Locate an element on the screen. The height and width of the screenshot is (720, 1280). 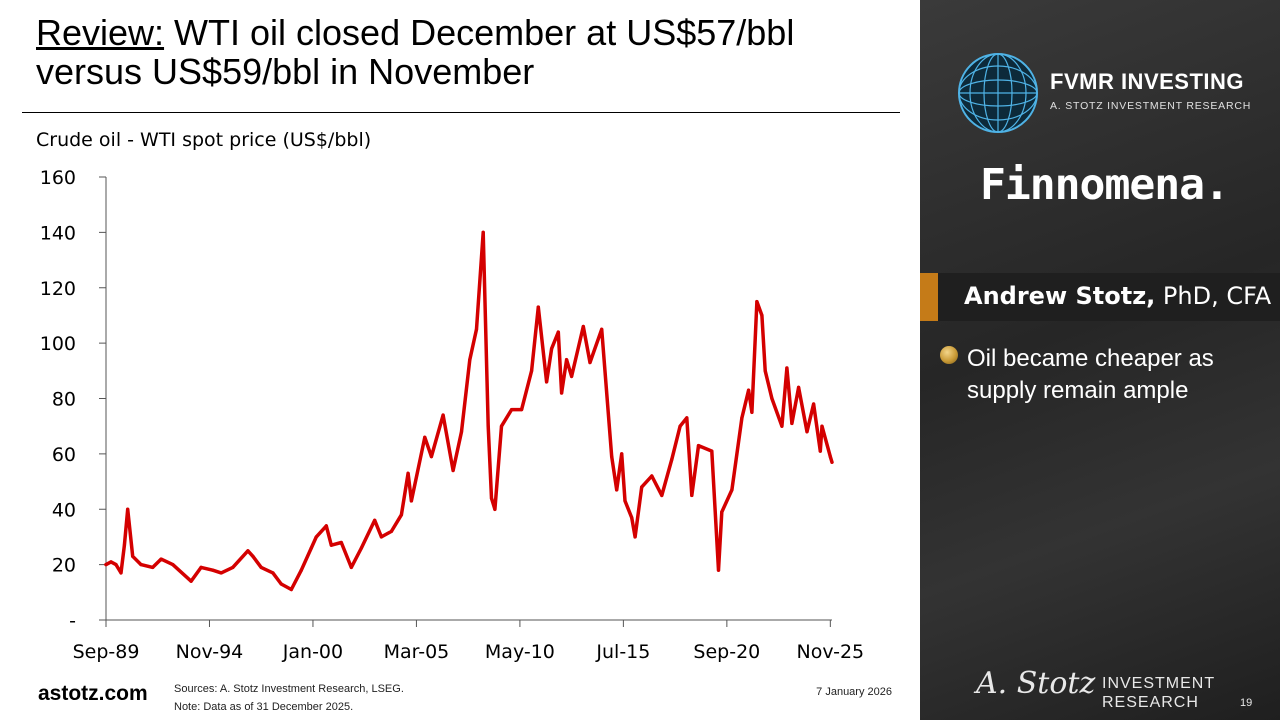
x-tick-label: Mar-05 is located at coordinates (417, 652).